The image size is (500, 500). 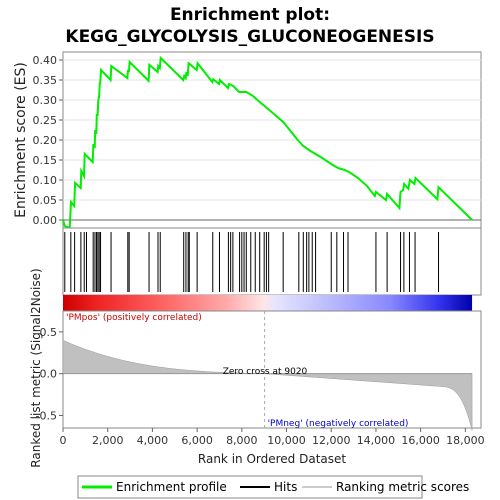 What do you see at coordinates (46, 415) in the screenshot?
I see `metric-y-tick-label: -0.5` at bounding box center [46, 415].